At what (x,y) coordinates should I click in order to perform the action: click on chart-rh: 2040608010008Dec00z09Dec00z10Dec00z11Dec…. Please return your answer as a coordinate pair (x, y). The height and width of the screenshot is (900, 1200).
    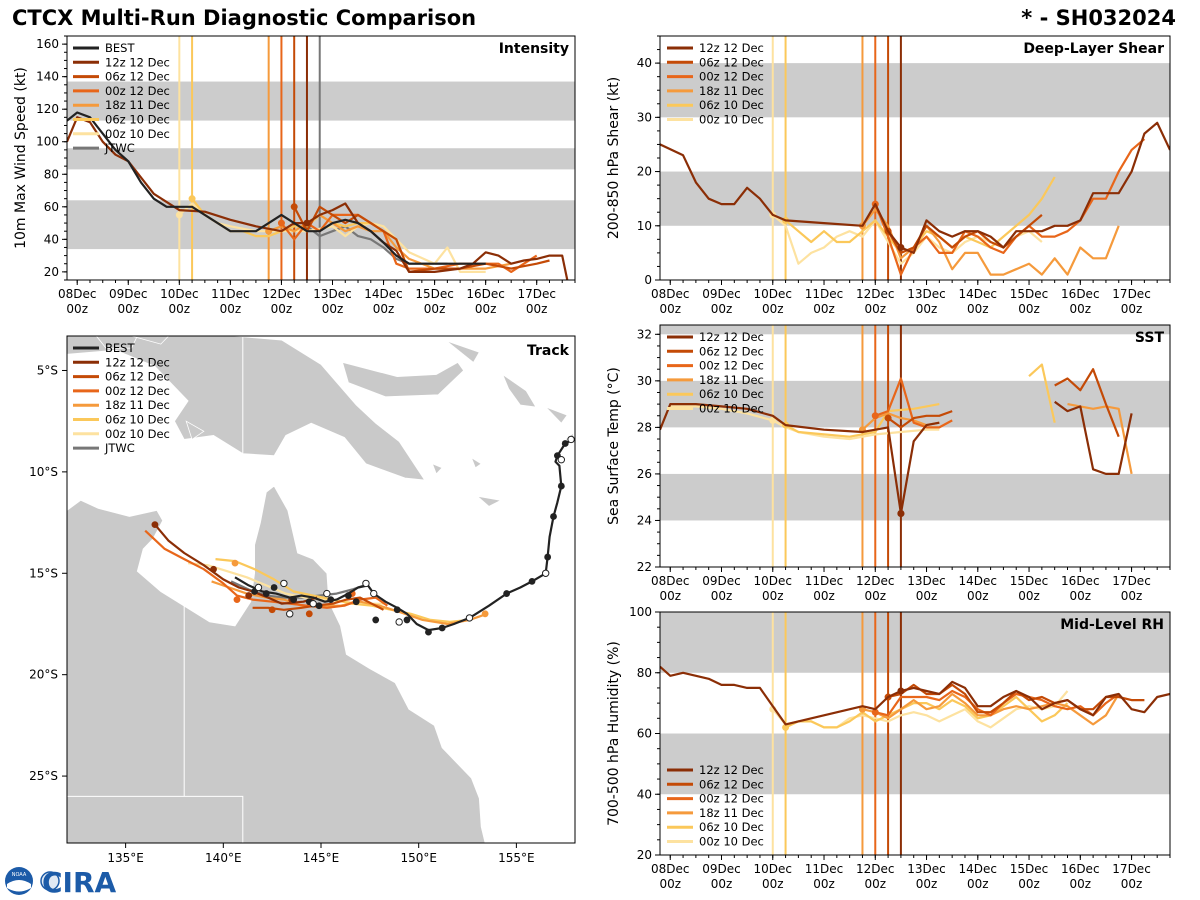
    Looking at the image, I should click on (888, 748).